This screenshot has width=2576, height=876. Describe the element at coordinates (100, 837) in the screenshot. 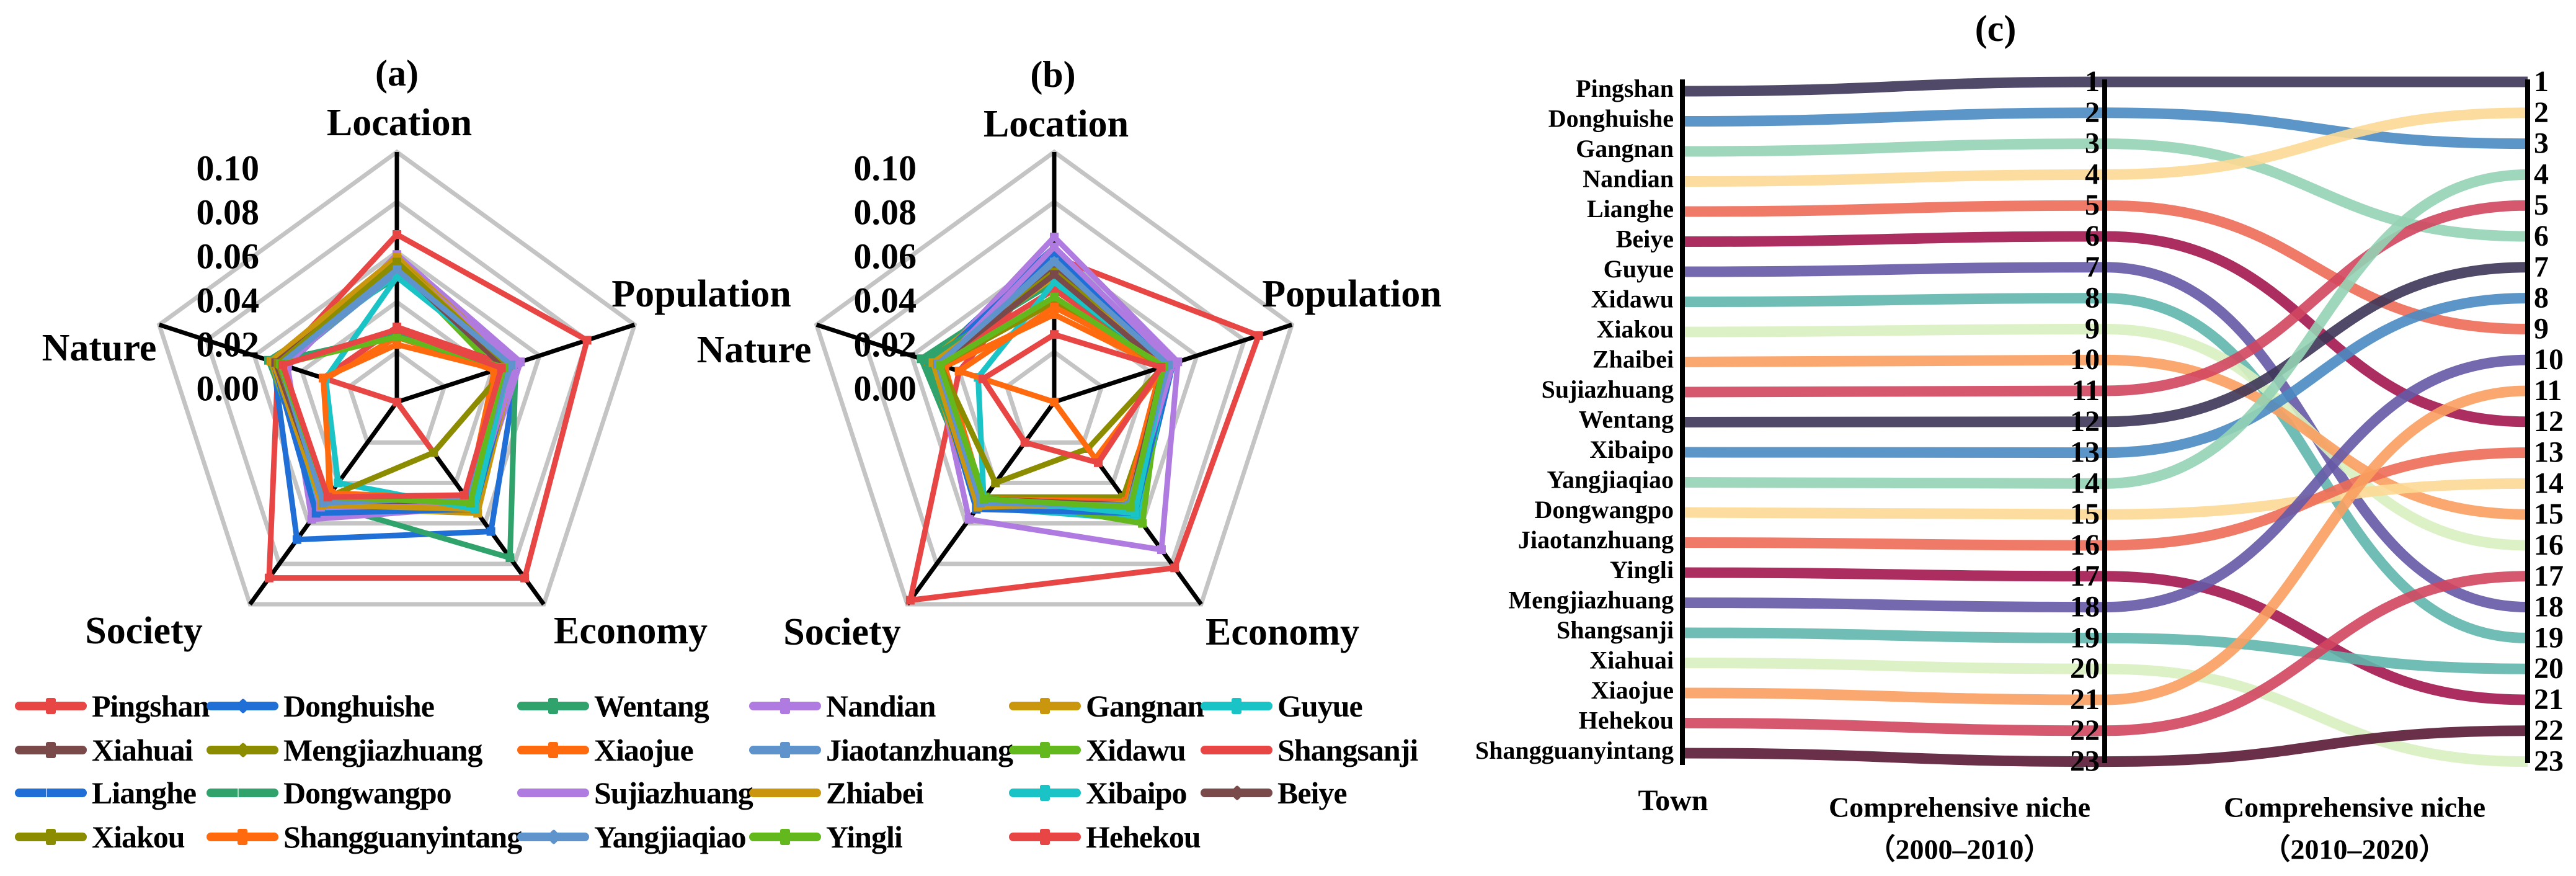

I see `legend-item-xiakou: Xiakou` at that location.